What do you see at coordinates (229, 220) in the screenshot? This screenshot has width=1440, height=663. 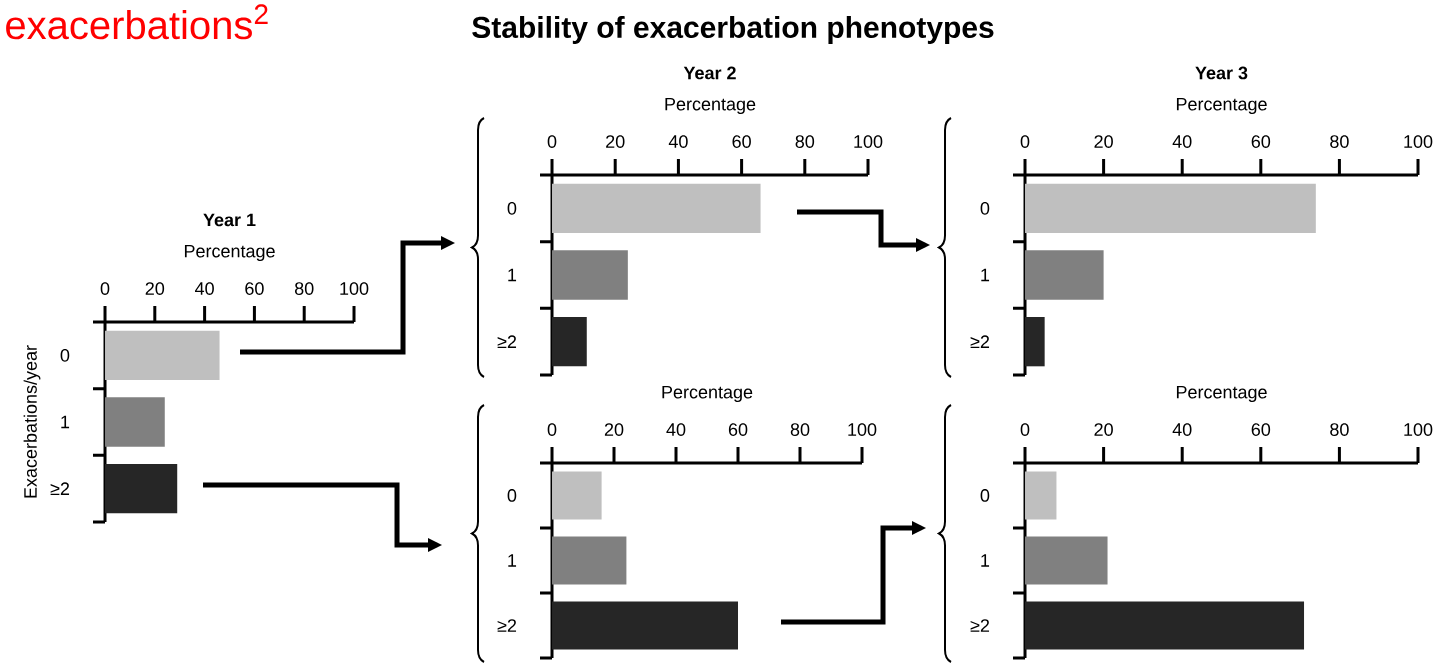 I see `chart-title: Year 1` at bounding box center [229, 220].